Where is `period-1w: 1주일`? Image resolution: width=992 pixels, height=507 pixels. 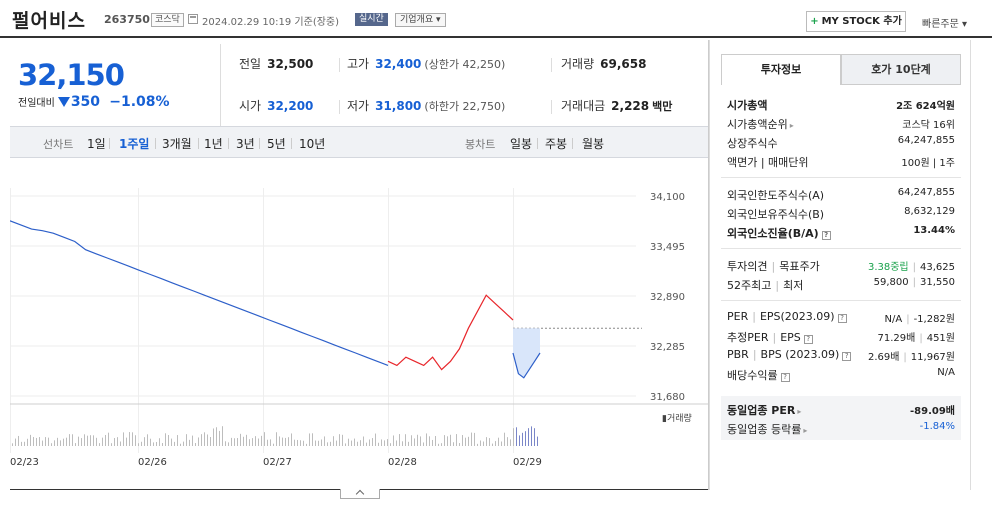
period-1w: 1주일 is located at coordinates (134, 144).